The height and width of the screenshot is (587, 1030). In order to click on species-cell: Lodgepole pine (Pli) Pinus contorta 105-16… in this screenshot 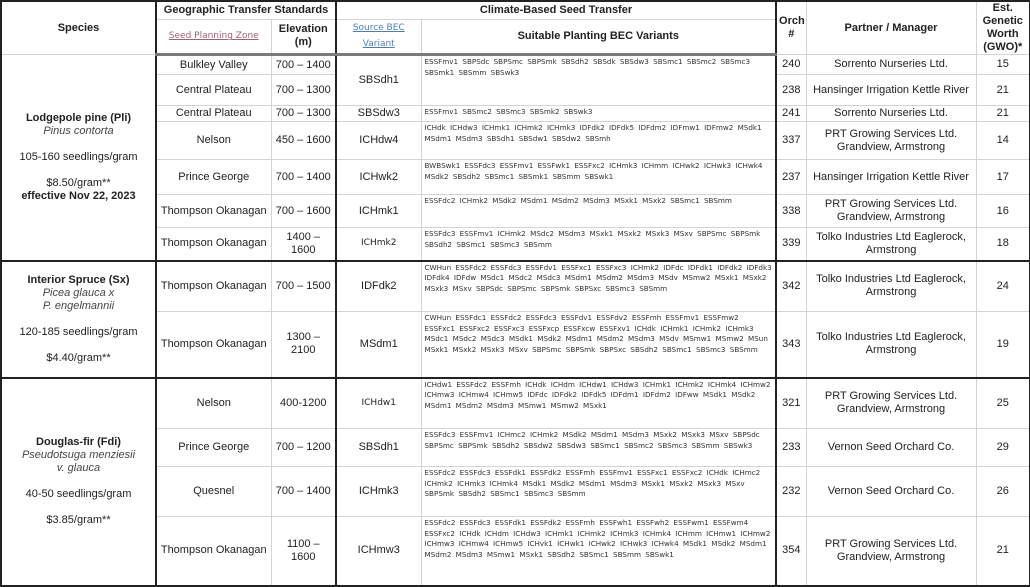, I will do `click(78, 157)`.